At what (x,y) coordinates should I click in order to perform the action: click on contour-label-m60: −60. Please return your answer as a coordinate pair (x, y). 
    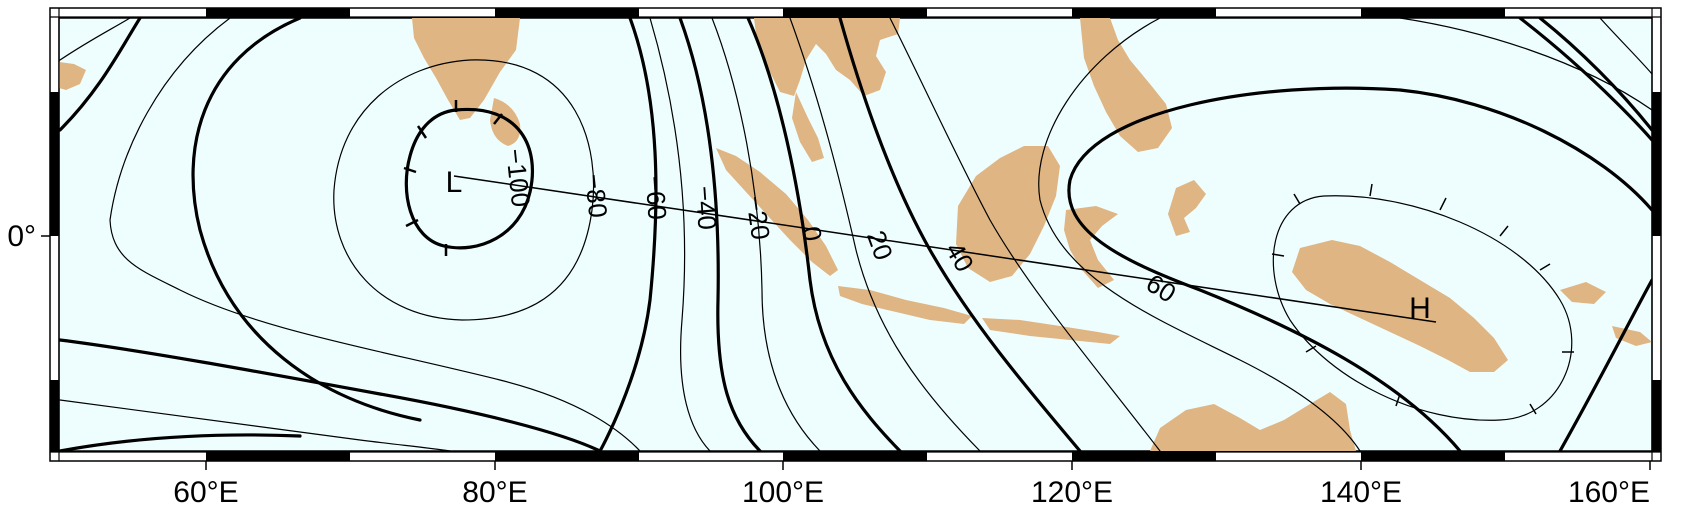
    Looking at the image, I should click on (656, 198).